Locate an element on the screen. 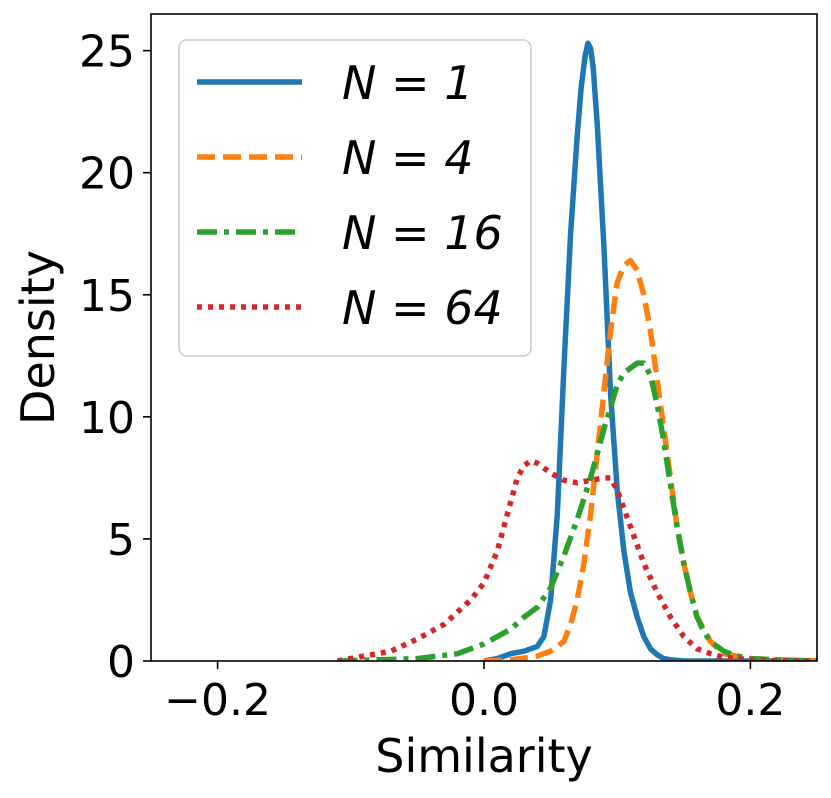 The width and height of the screenshot is (831, 798). y-tick-label: 25 is located at coordinates (107, 52).